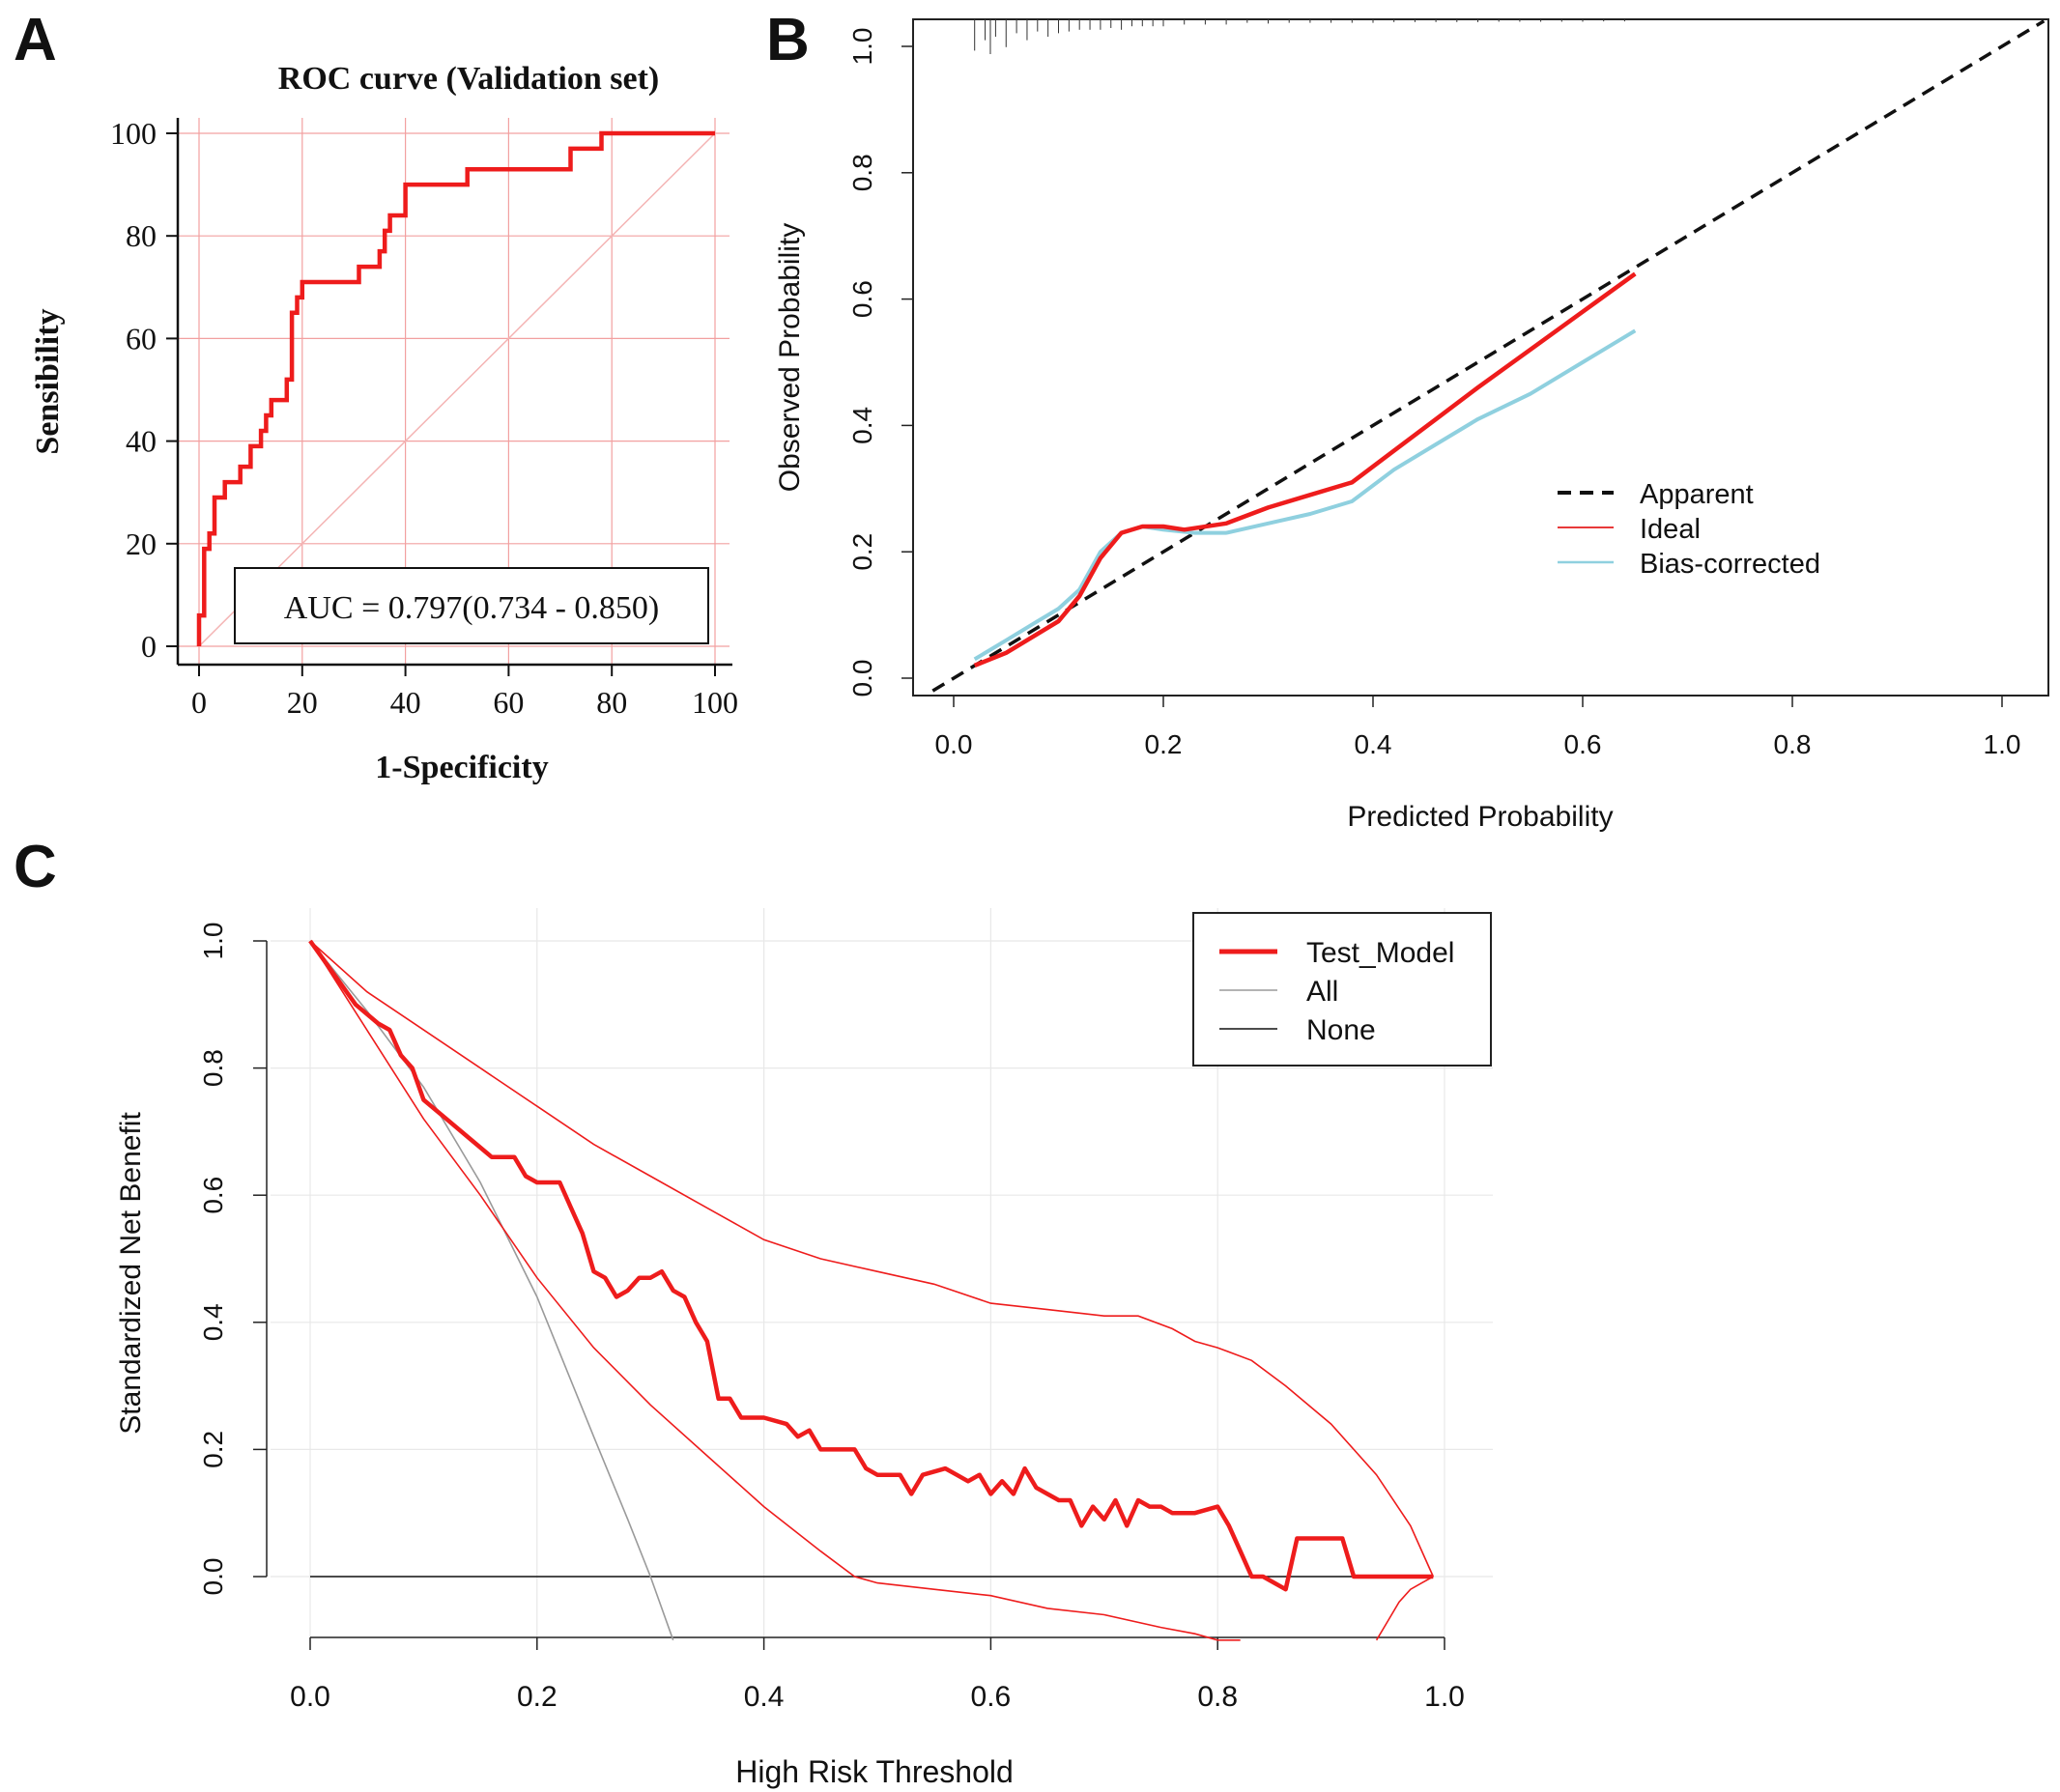 The image size is (2060, 1792). Describe the element at coordinates (875, 1771) in the screenshot. I see `dca-x-label: High Risk Threshold` at that location.